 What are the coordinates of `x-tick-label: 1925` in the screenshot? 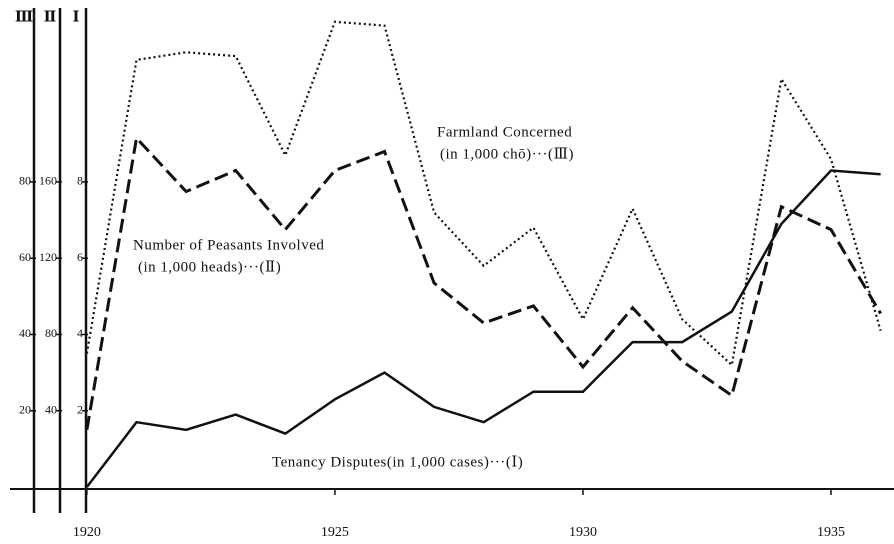 It's located at (335, 532).